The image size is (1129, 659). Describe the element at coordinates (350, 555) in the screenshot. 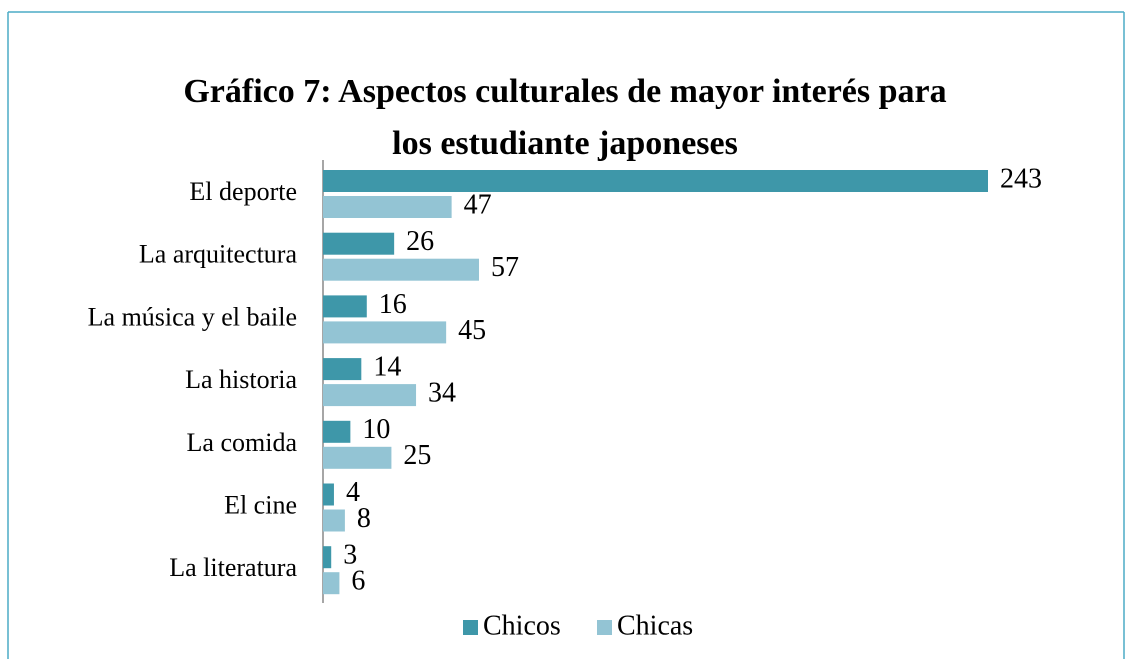

I see `data-label: 3` at that location.